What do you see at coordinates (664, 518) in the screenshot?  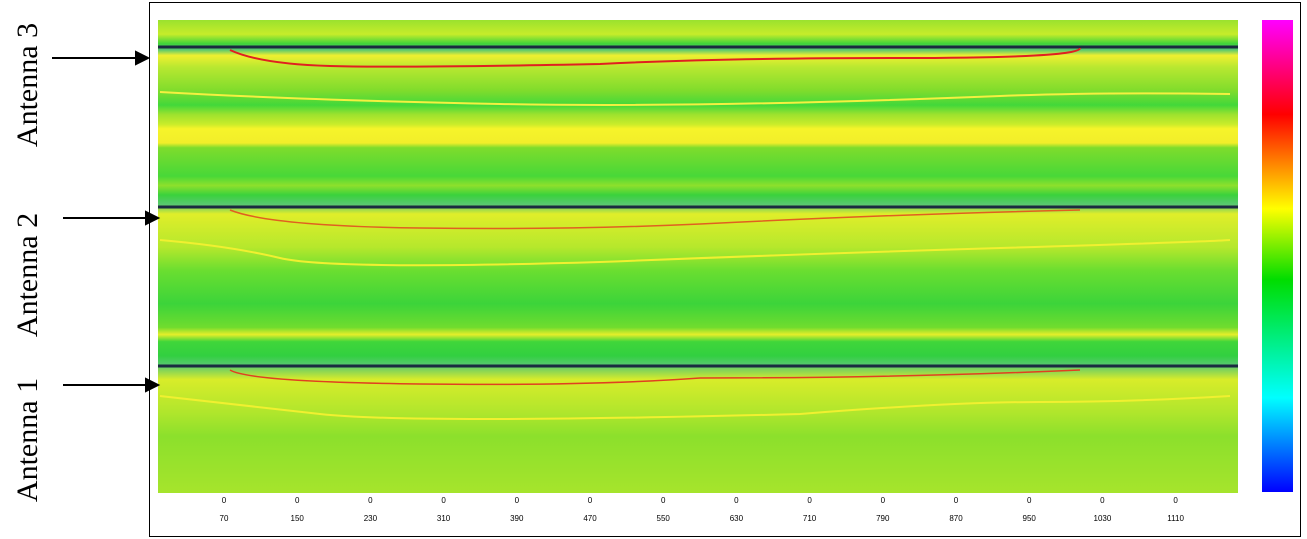 I see `x-tick-label: 550` at bounding box center [664, 518].